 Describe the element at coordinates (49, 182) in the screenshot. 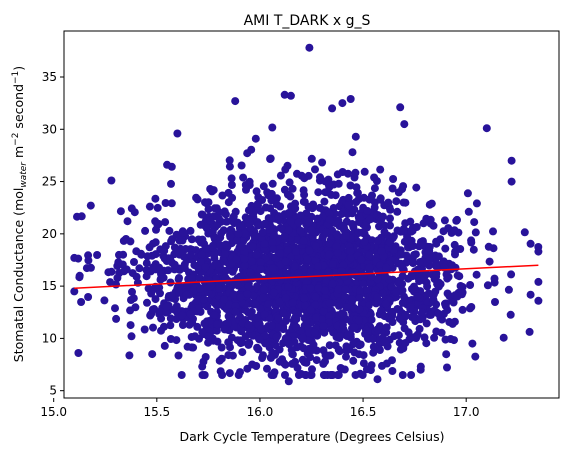

I see `y-tick-label: 25` at that location.